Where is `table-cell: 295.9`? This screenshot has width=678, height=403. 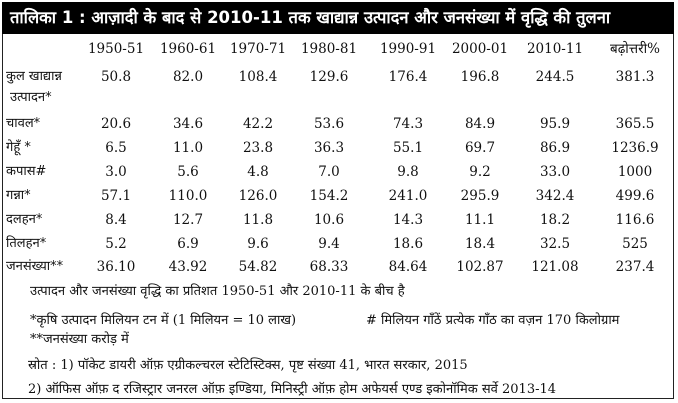 table-cell: 295.9 is located at coordinates (480, 196).